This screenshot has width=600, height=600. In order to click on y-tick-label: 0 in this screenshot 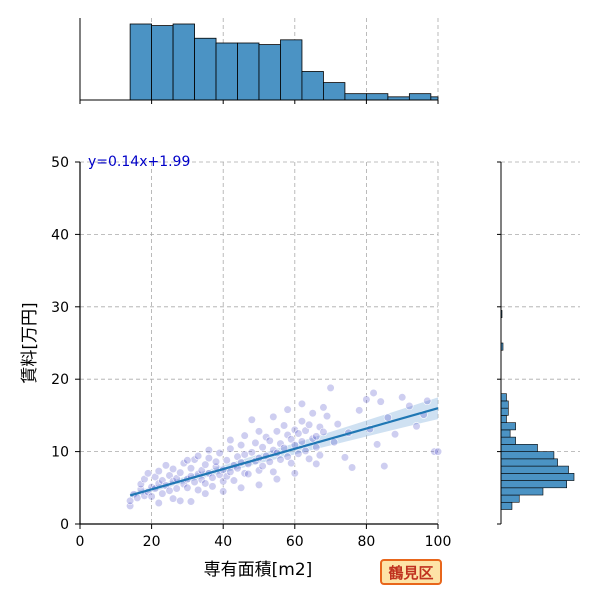, I will do `click(64, 525)`.